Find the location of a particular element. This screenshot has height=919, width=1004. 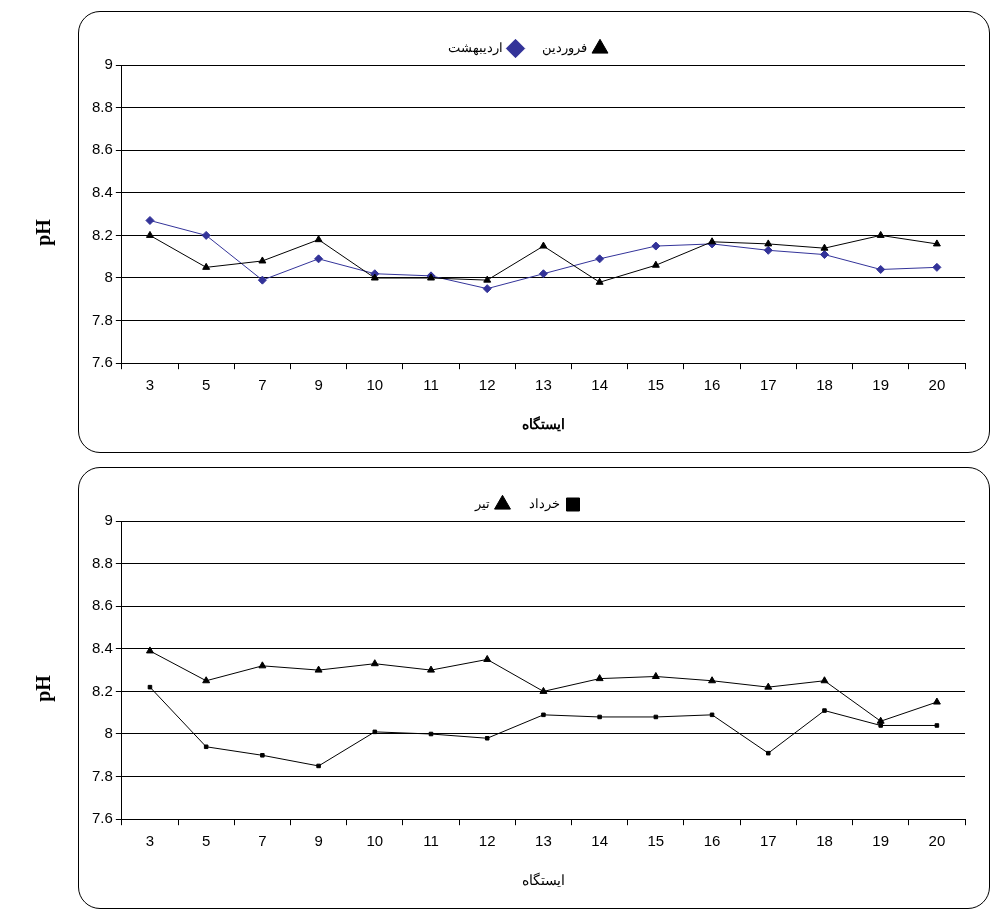

legend-label: تیر is located at coordinates (481, 504).